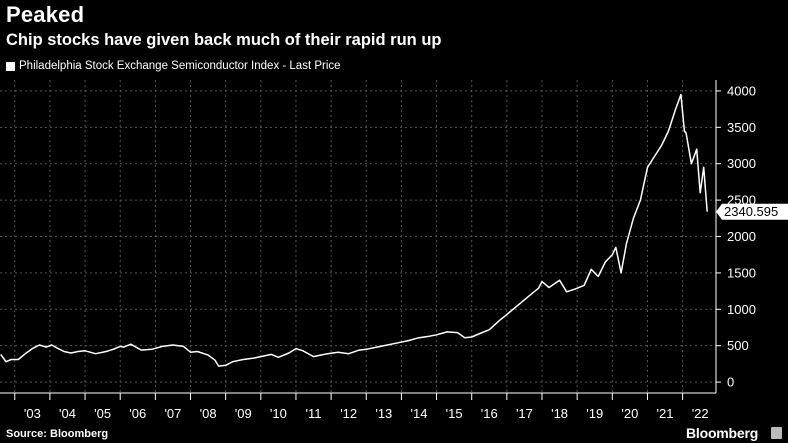  I want to click on x-tick-label: '10, so click(278, 413).